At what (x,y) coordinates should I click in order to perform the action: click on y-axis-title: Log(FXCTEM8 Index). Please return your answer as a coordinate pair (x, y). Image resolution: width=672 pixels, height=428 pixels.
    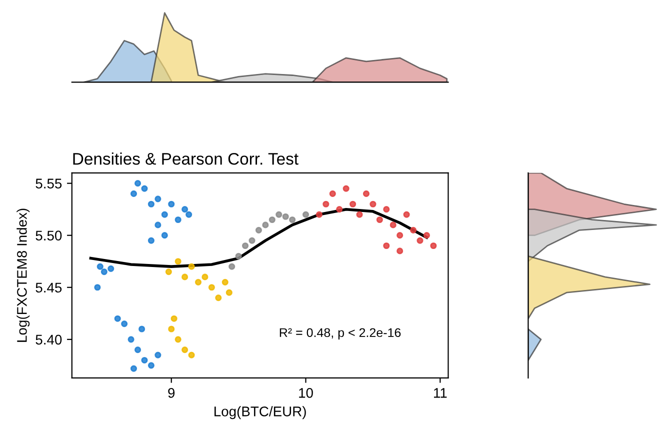
    Looking at the image, I should click on (23, 275).